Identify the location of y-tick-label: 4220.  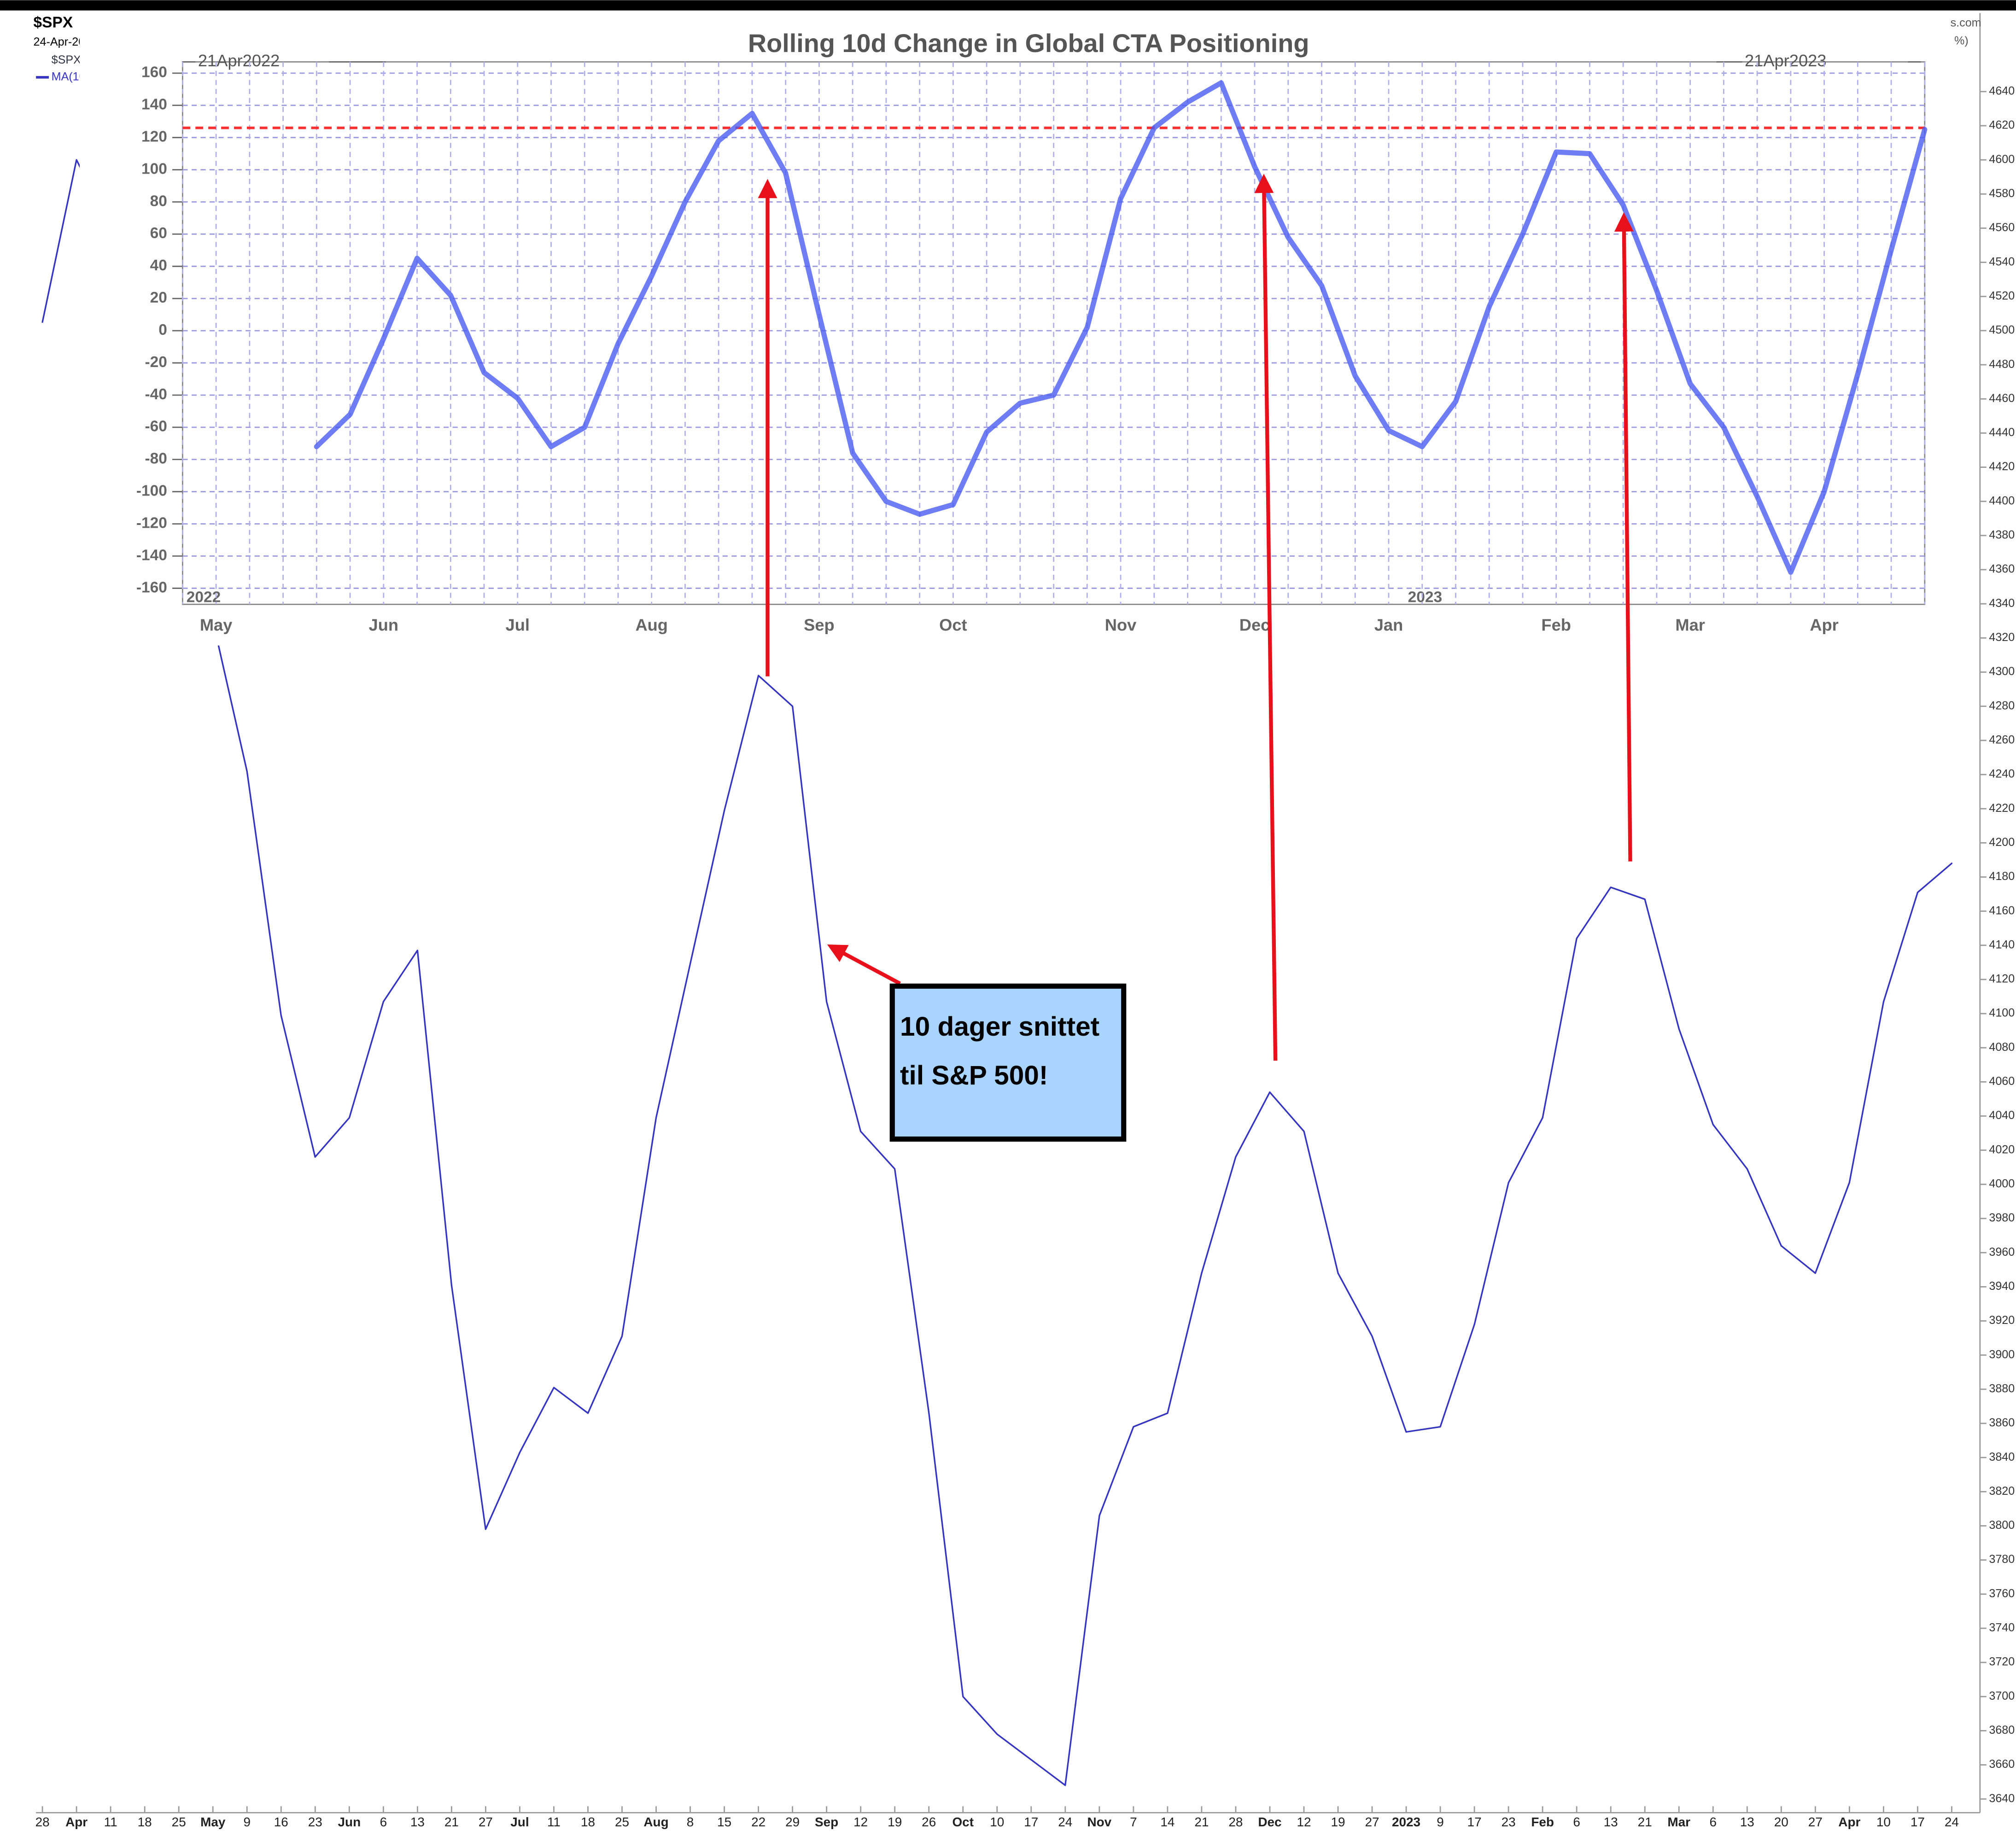
(2002, 808).